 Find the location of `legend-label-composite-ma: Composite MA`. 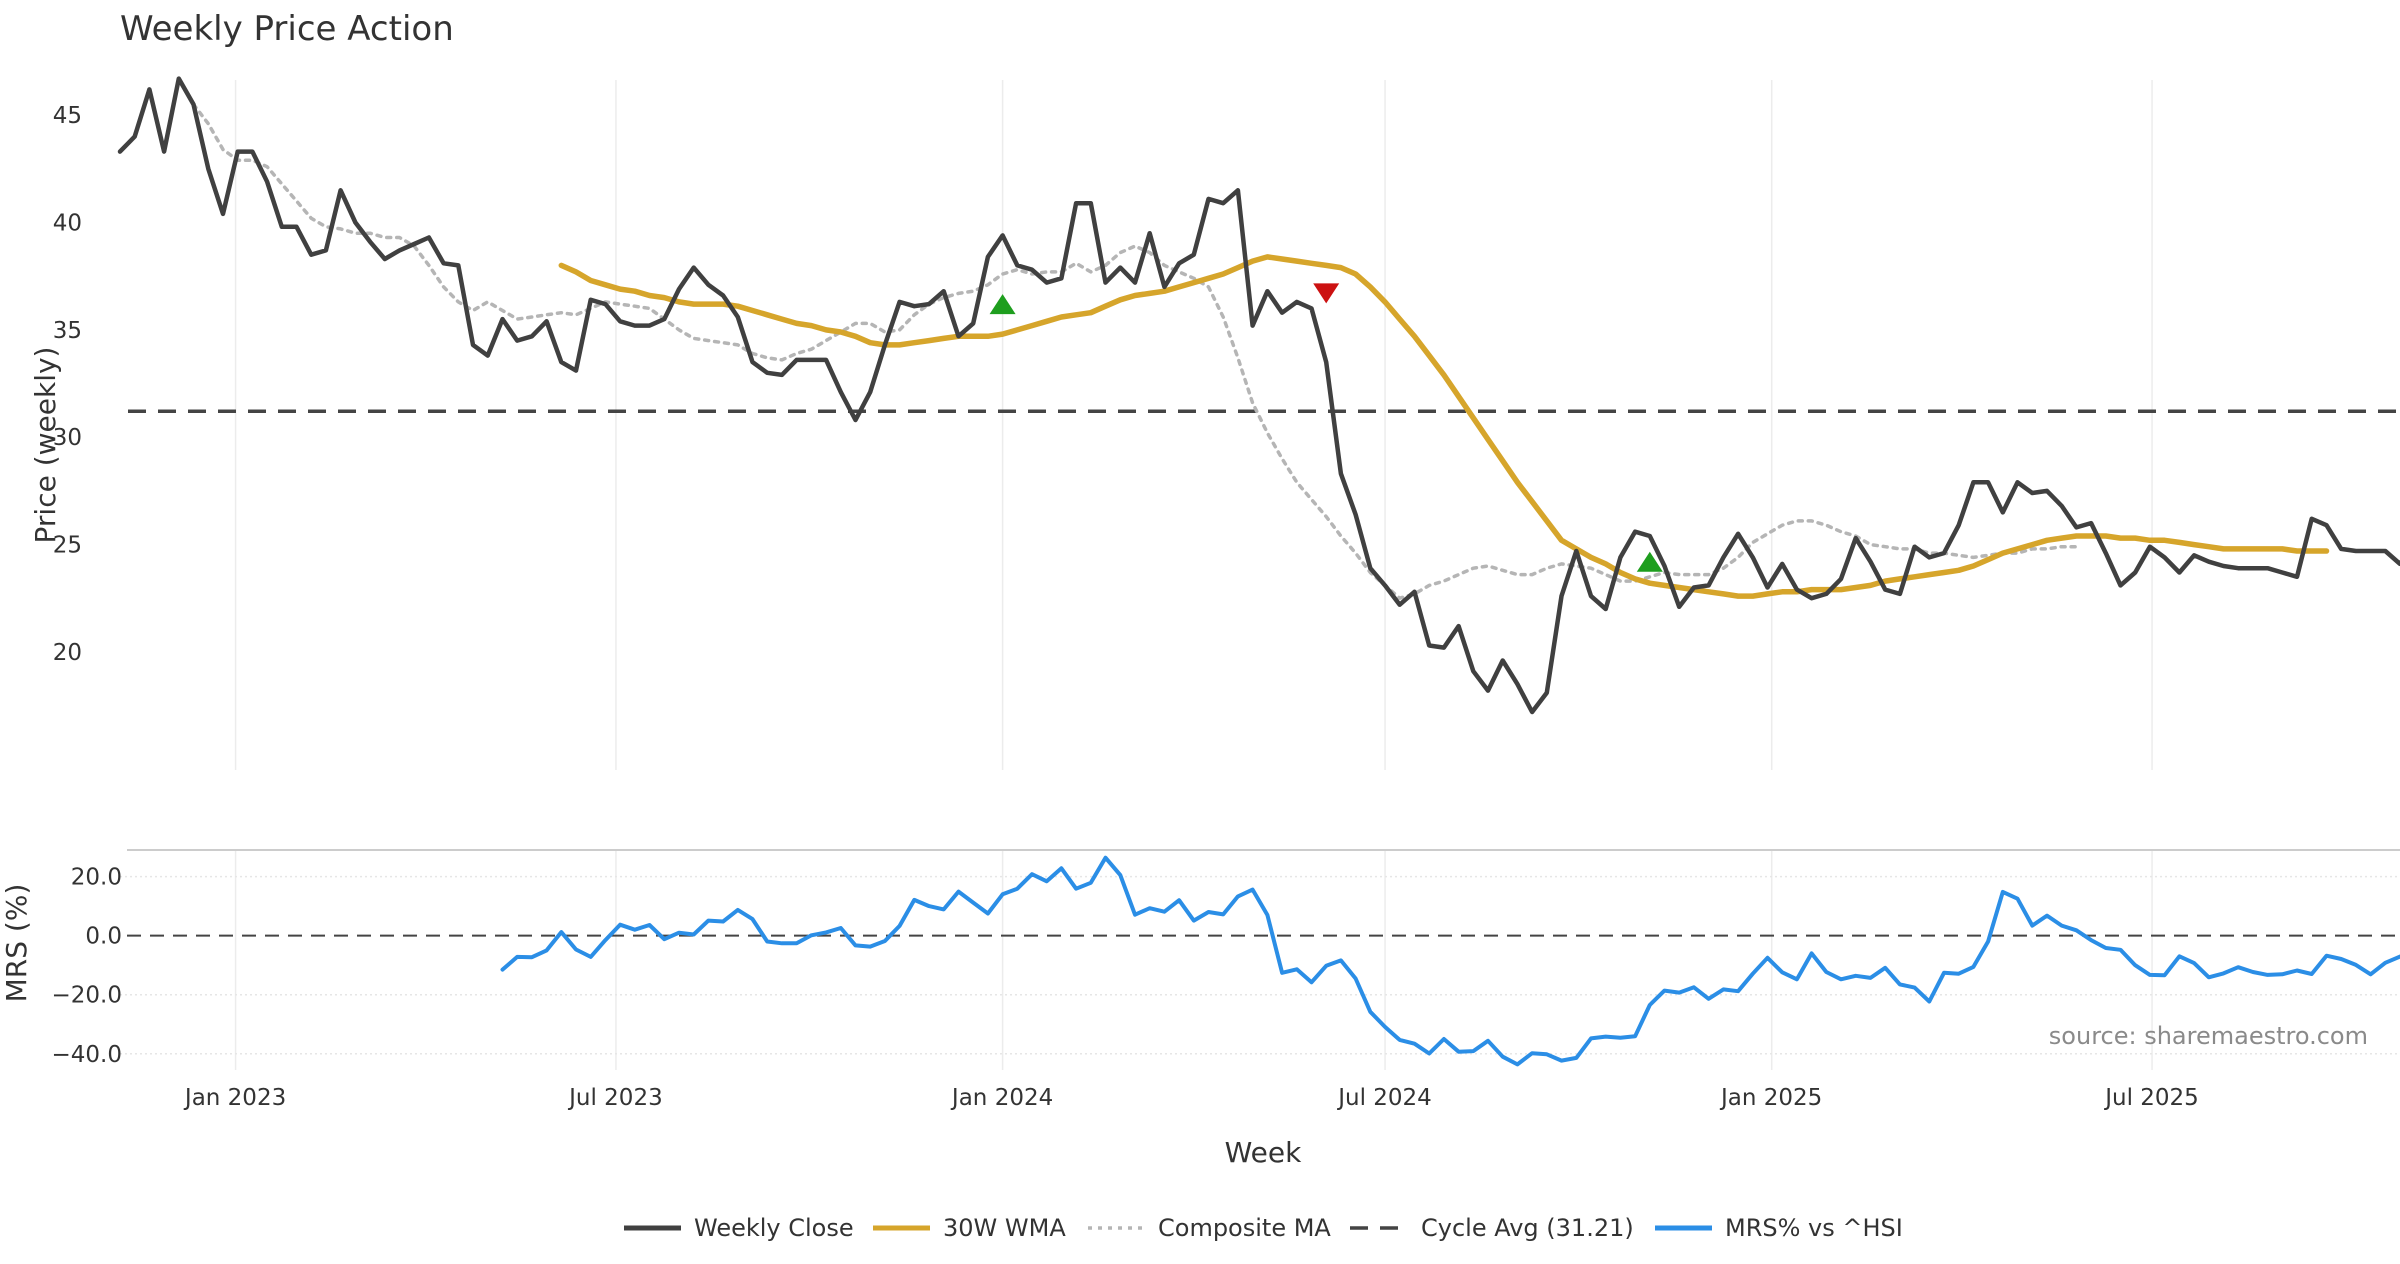

legend-label-composite-ma: Composite MA is located at coordinates (1244, 1228).